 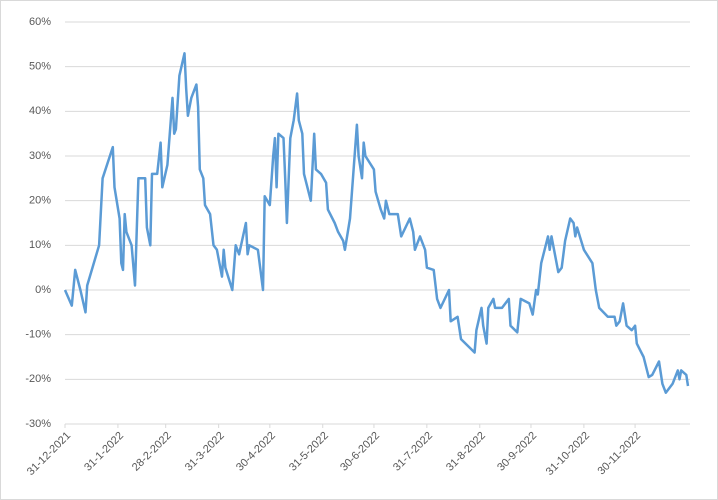 What do you see at coordinates (40, 67) in the screenshot?
I see `y-tick-label: 50%` at bounding box center [40, 67].